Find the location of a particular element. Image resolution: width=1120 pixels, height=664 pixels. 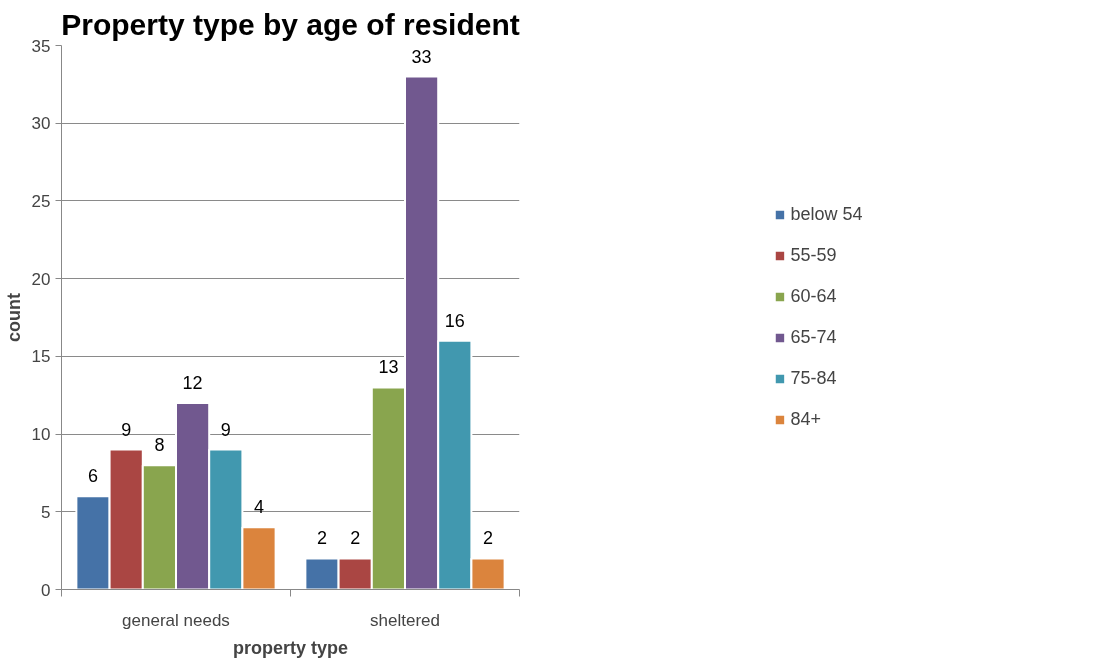

legend-label: below 54 is located at coordinates (826, 214).